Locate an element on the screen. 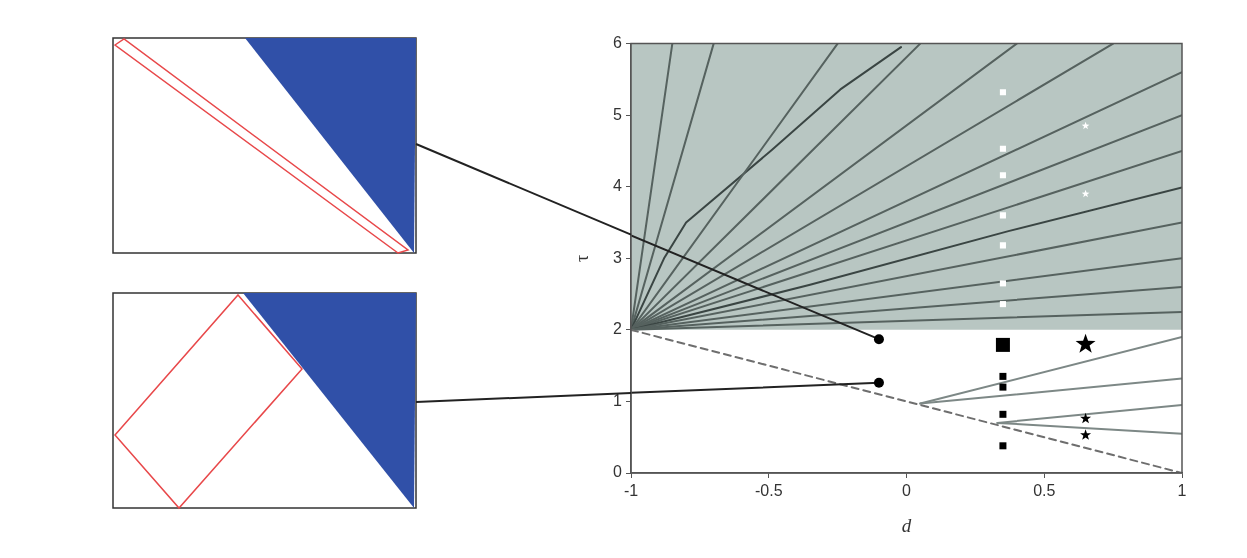 This screenshot has height=558, width=1247. x-tick-label: -0.5 is located at coordinates (768, 491).